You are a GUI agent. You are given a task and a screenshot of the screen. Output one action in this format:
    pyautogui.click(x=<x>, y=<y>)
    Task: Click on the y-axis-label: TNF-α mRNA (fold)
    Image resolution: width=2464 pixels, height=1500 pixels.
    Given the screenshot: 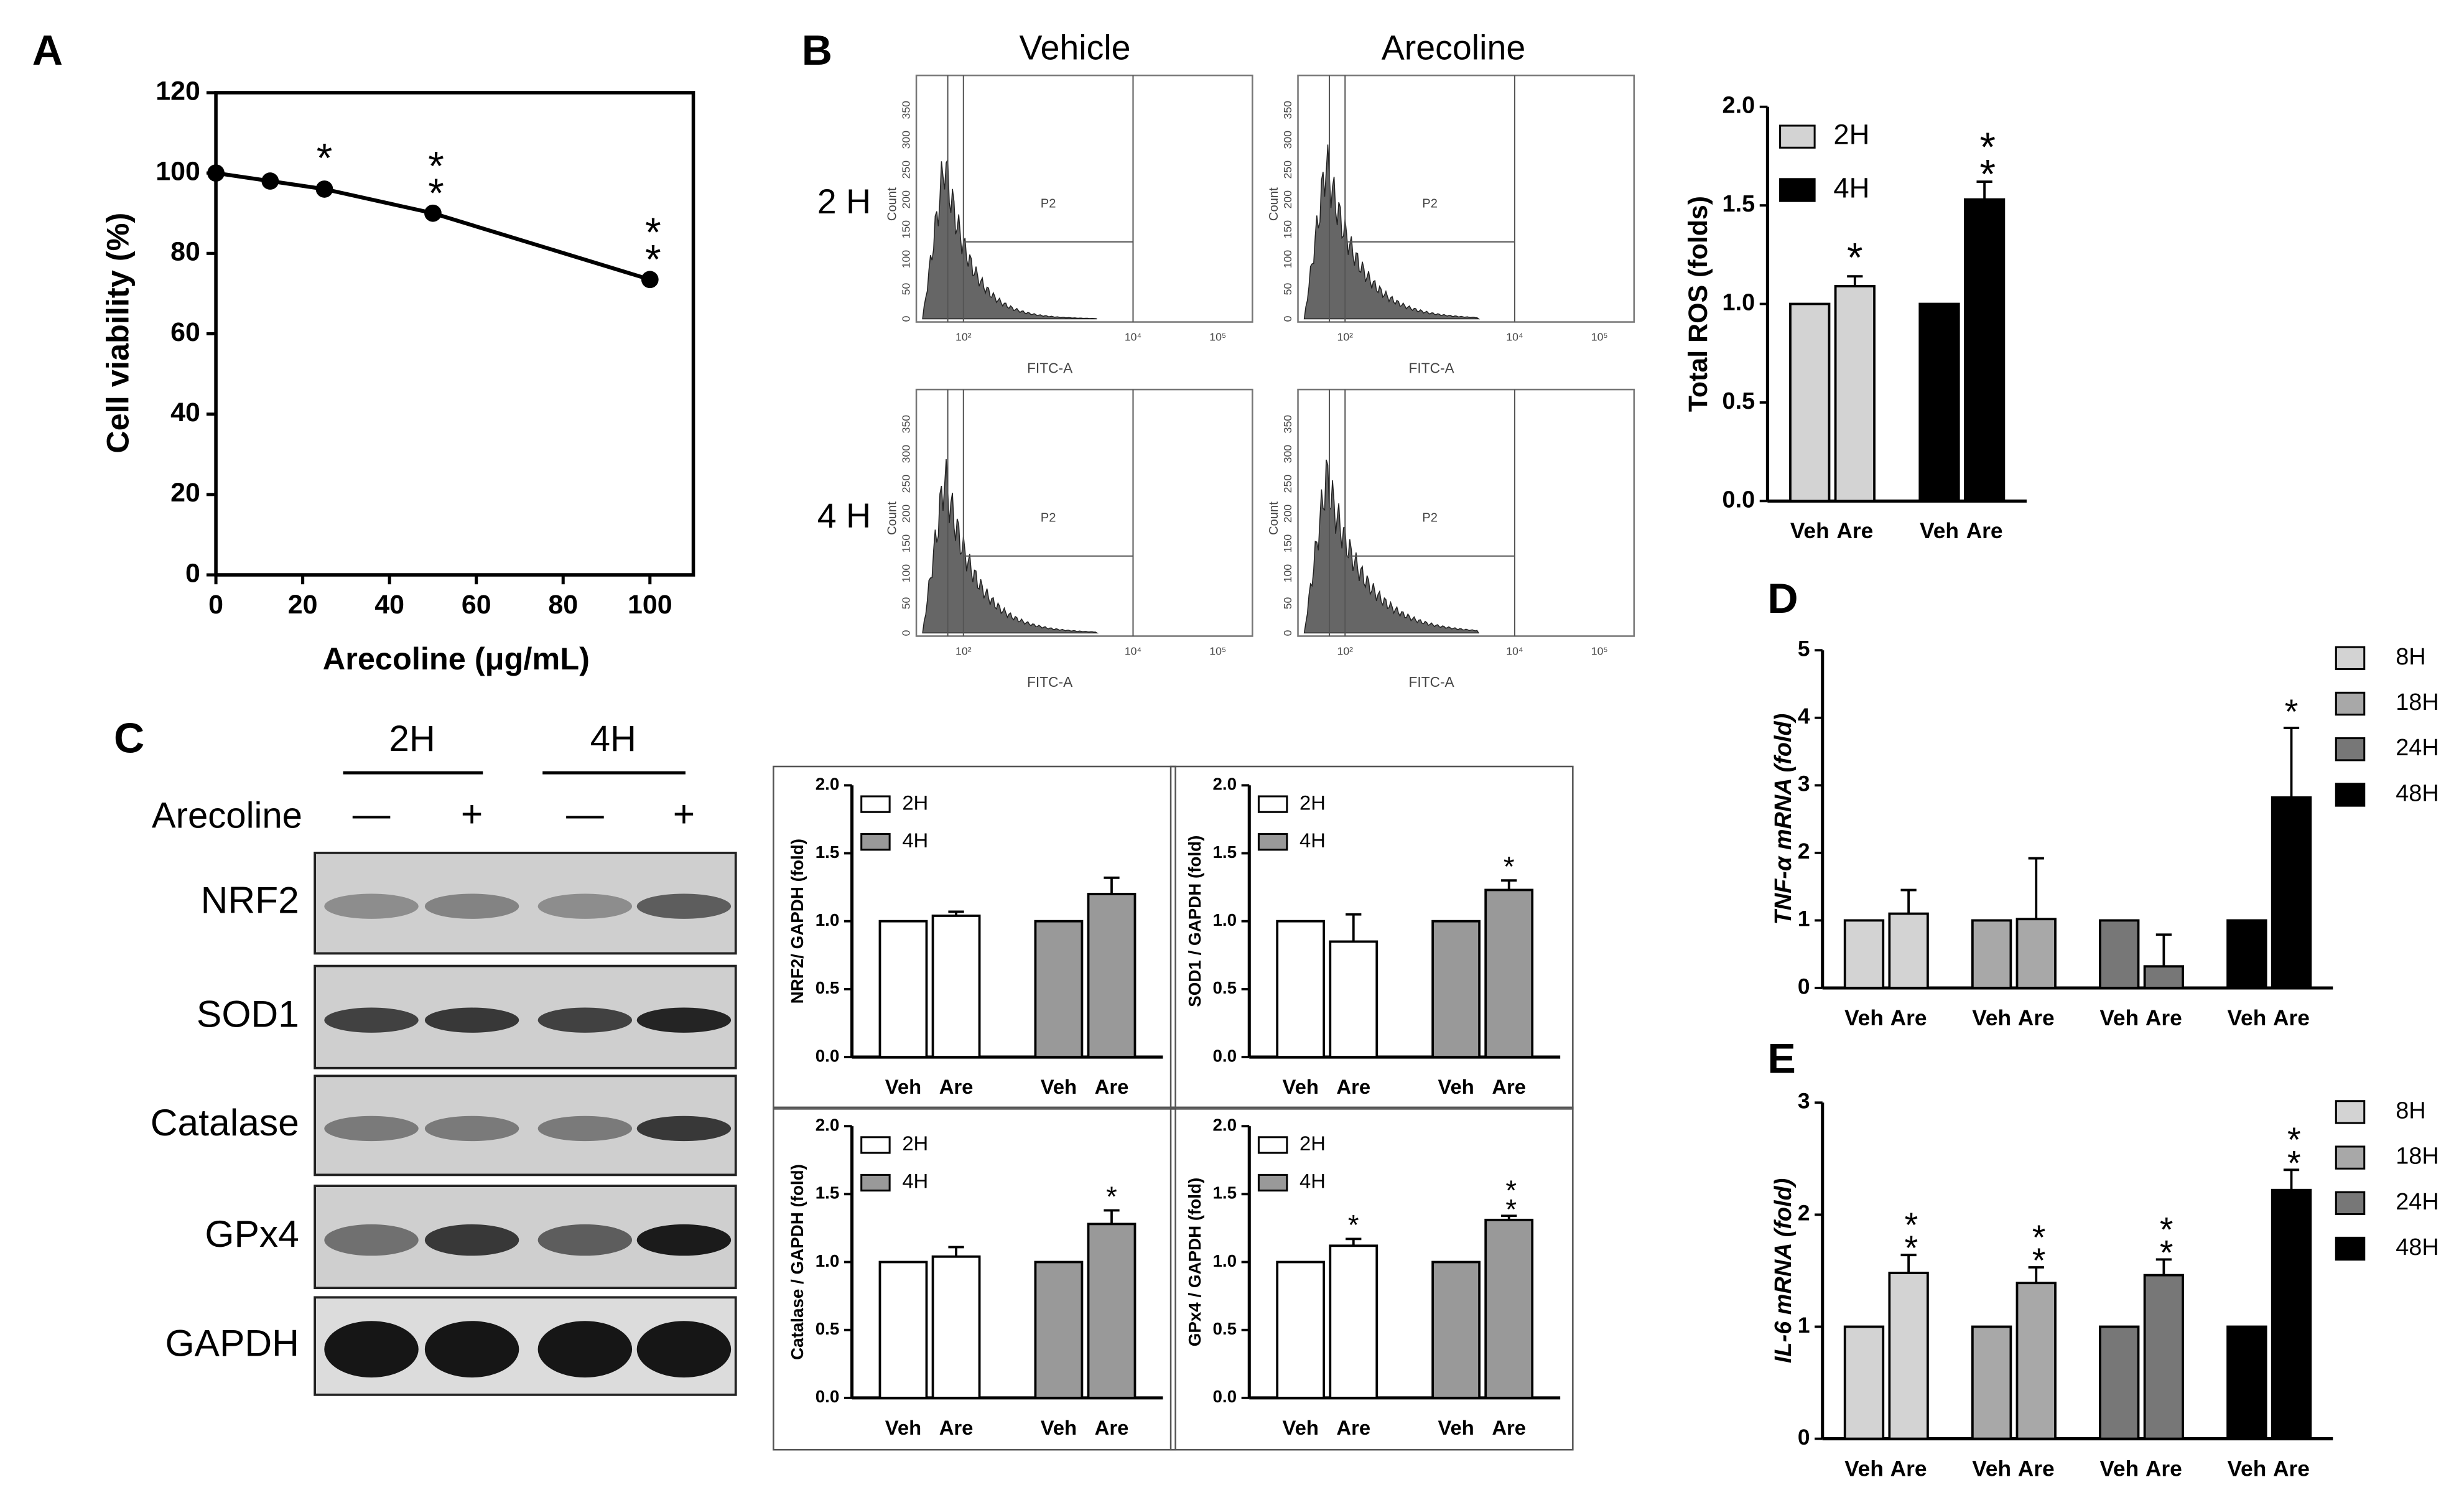 What is the action you would take?
    pyautogui.click(x=1783, y=819)
    